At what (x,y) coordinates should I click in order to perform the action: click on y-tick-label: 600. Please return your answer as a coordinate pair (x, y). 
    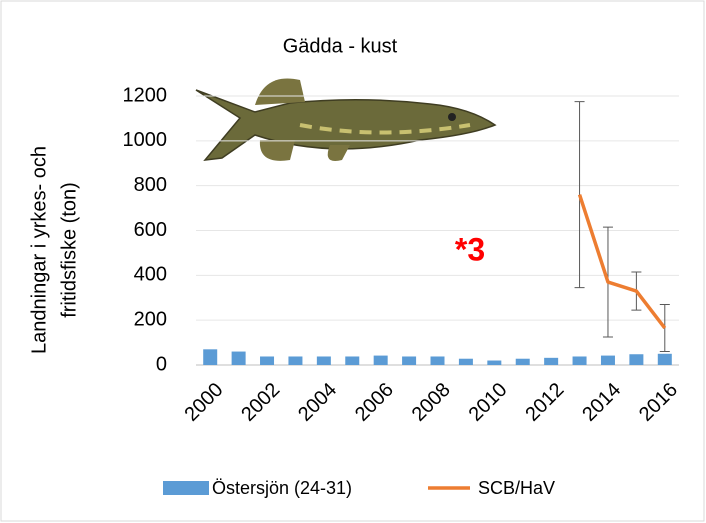
    Looking at the image, I should click on (150, 230).